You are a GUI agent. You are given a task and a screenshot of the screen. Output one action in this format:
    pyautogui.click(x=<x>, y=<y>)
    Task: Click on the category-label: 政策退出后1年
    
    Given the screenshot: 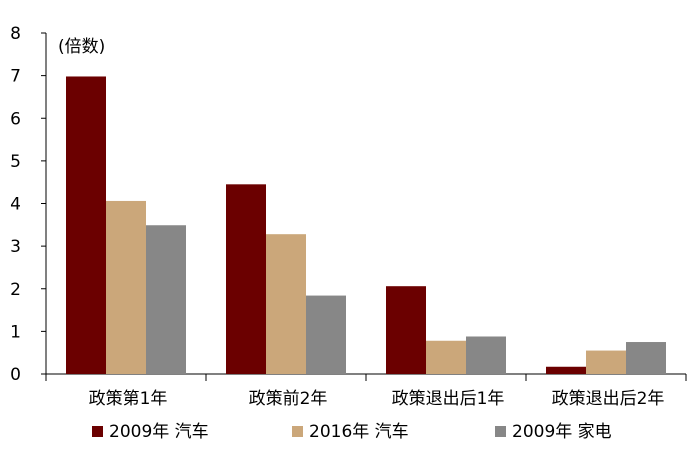 What is the action you would take?
    pyautogui.click(x=448, y=399)
    